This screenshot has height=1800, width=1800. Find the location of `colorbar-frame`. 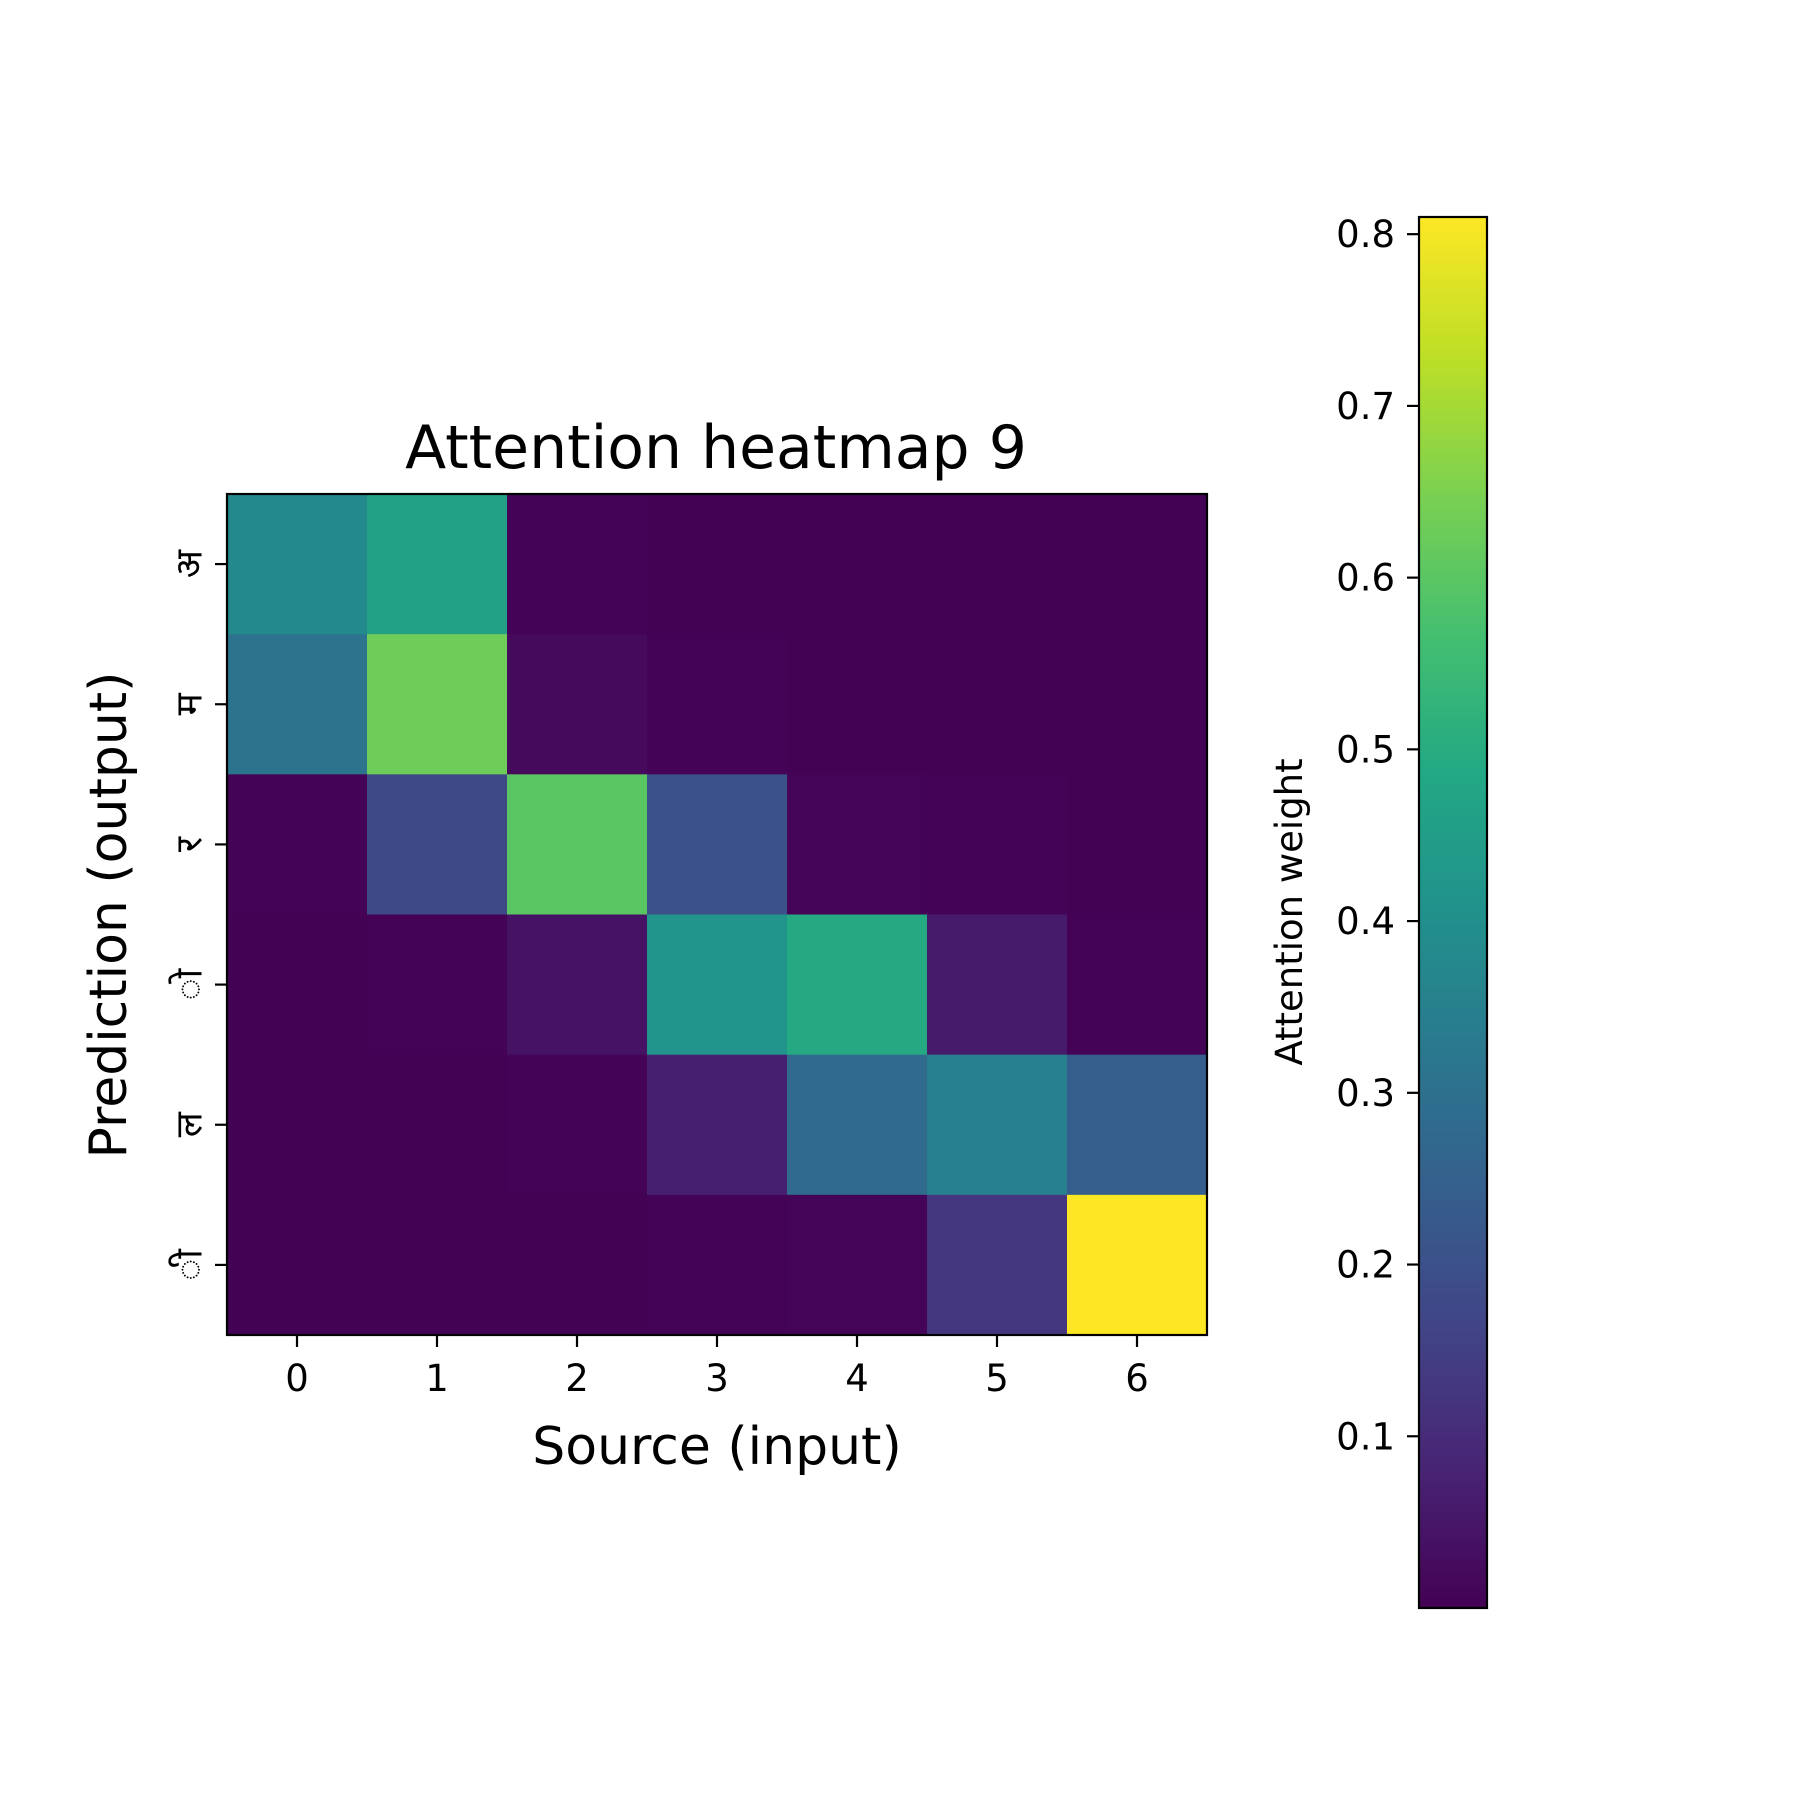

colorbar-frame is located at coordinates (1453, 912).